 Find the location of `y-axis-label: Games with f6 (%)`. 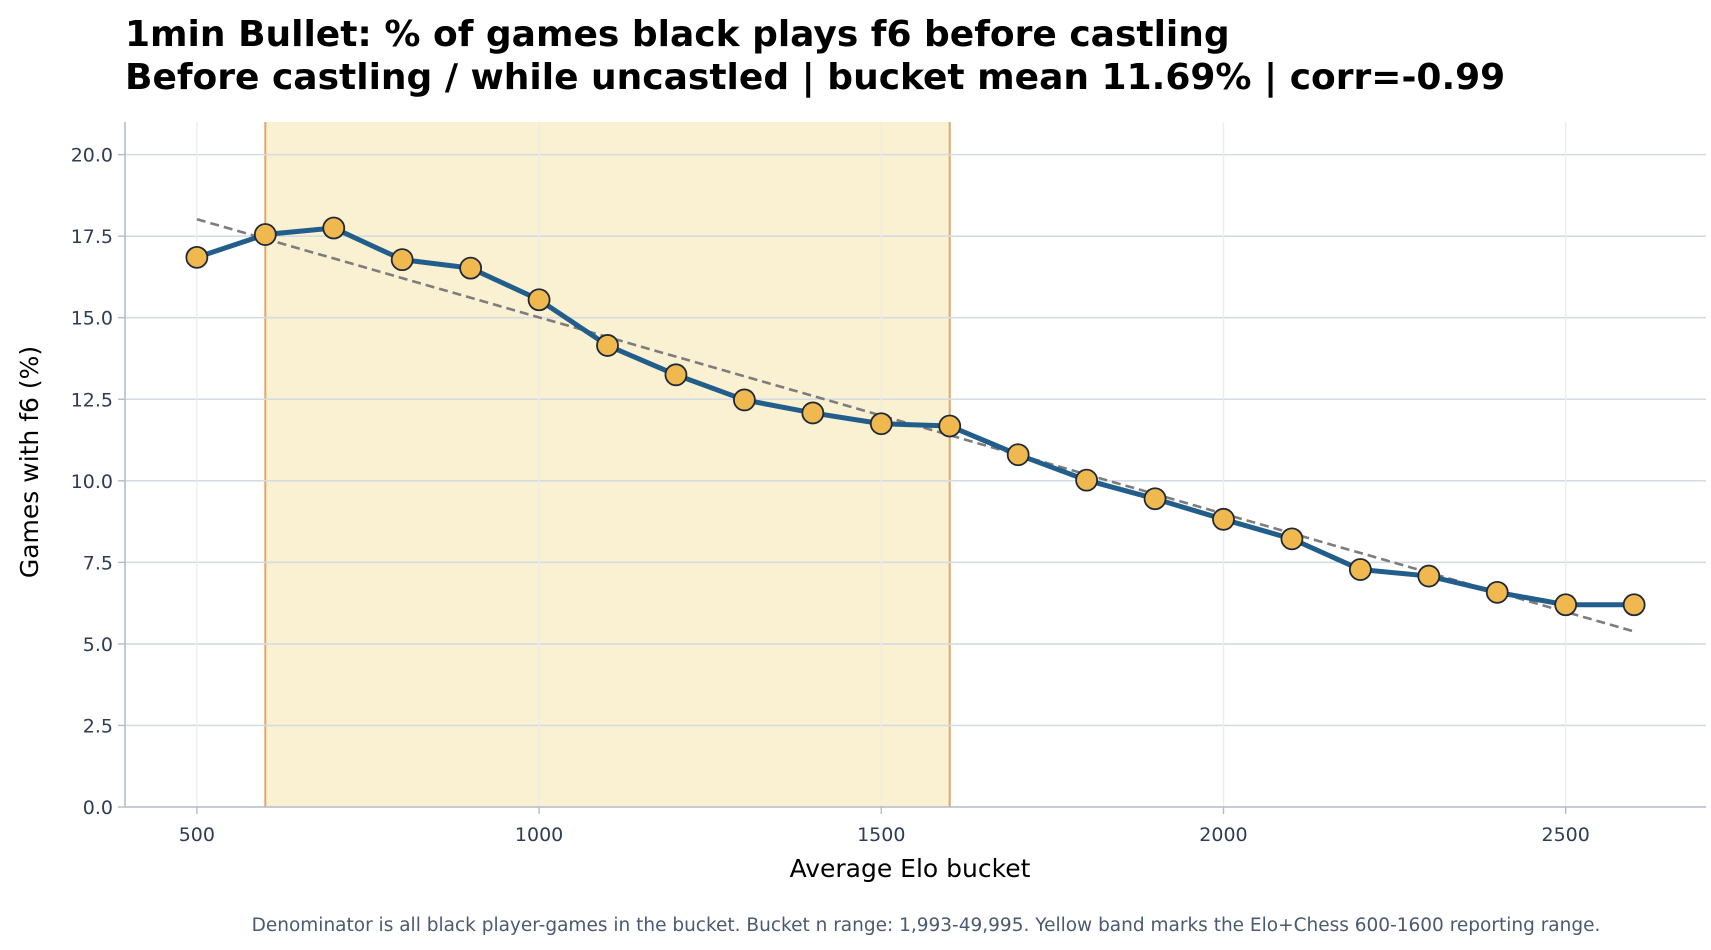

y-axis-label: Games with f6 (%) is located at coordinates (29, 462).